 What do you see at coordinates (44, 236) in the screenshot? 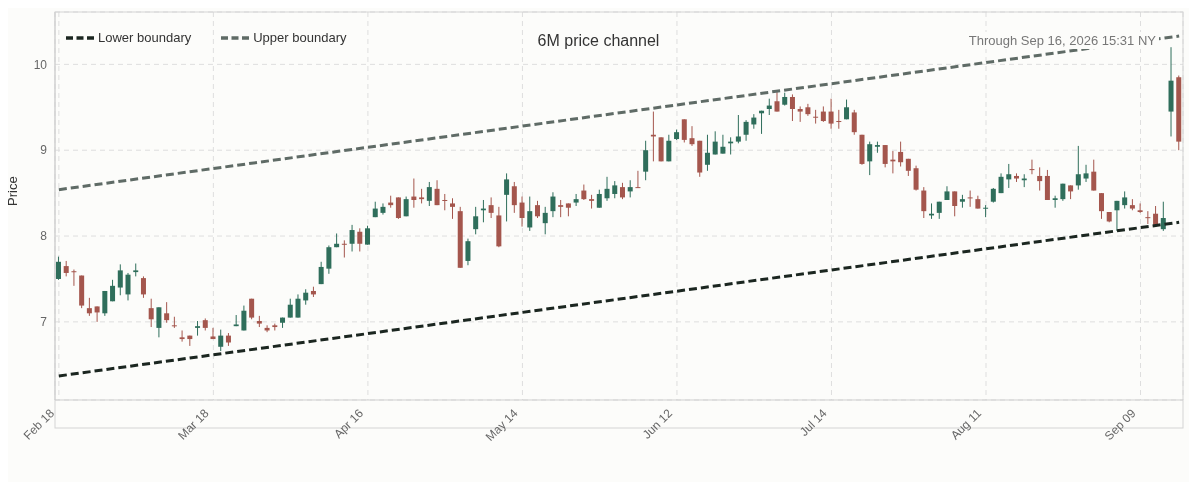
I see `y-tick-label: 8` at bounding box center [44, 236].